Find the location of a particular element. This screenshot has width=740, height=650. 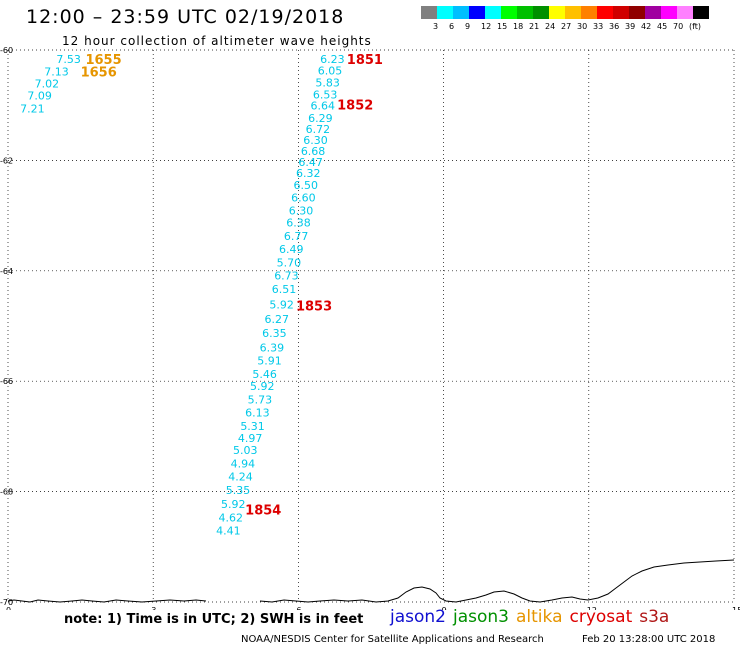

legend-label: 30 is located at coordinates (582, 26).